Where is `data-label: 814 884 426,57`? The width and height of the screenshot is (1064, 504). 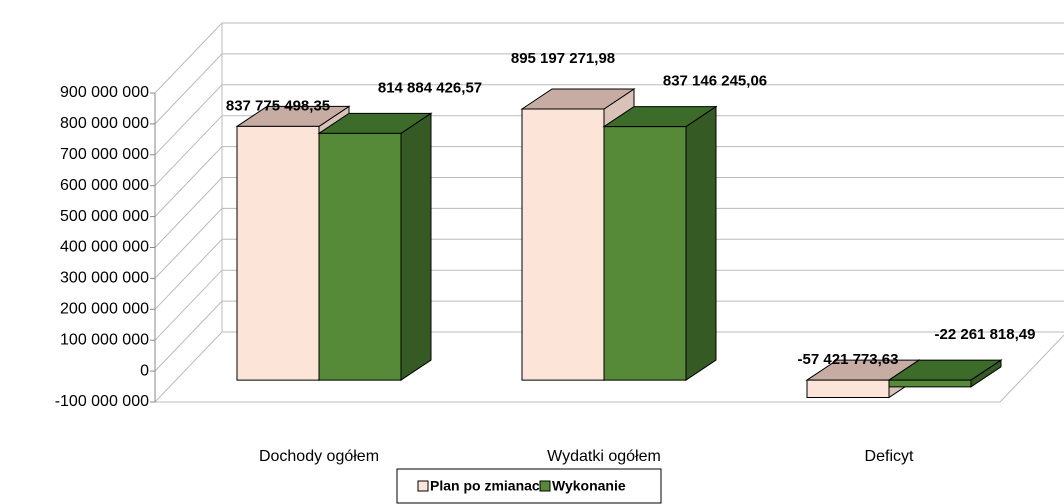
data-label: 814 884 426,57 is located at coordinates (430, 87).